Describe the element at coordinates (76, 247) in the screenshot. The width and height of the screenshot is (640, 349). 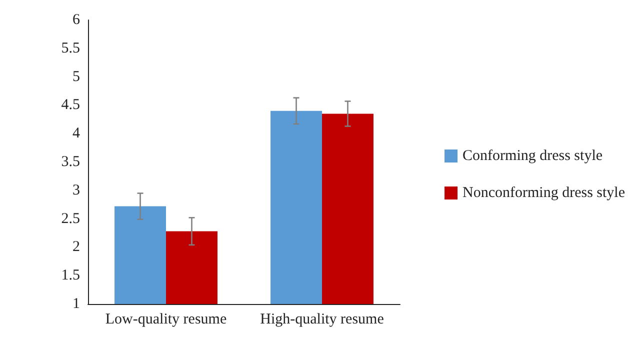
I see `y-tick-label: 2` at that location.